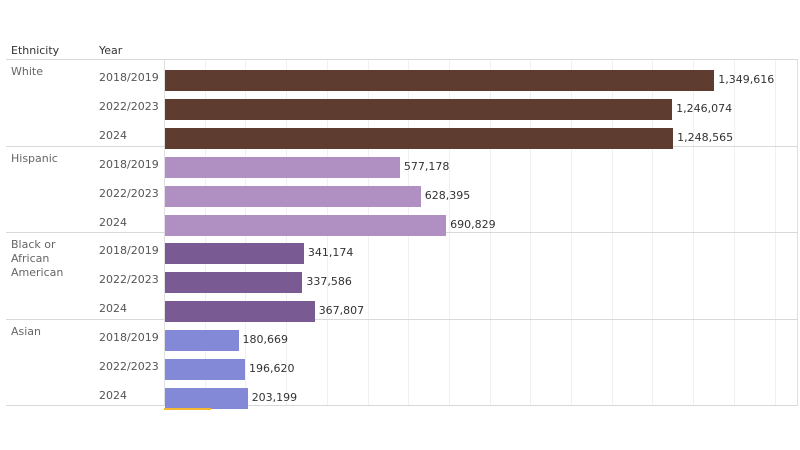 The width and height of the screenshot is (800, 450). Describe the element at coordinates (746, 79) in the screenshot. I see `data-label: 1,349,616` at that location.